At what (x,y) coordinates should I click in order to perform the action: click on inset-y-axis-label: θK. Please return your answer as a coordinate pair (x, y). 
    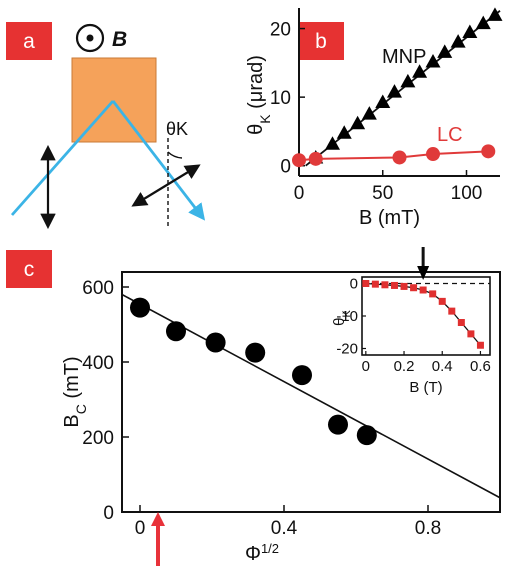
    Looking at the image, I should click on (342, 318).